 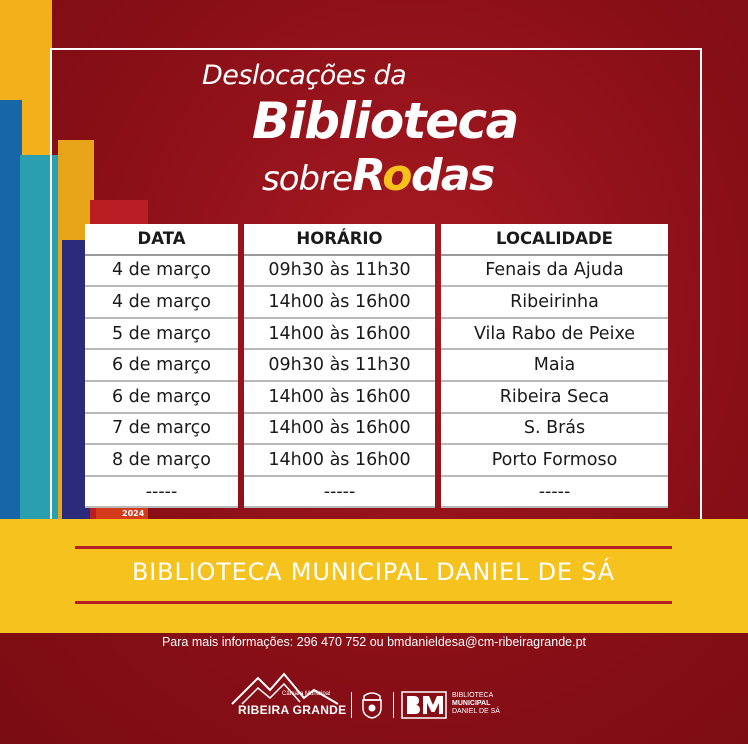 I want to click on cell-date: -----, so click(x=161, y=492).